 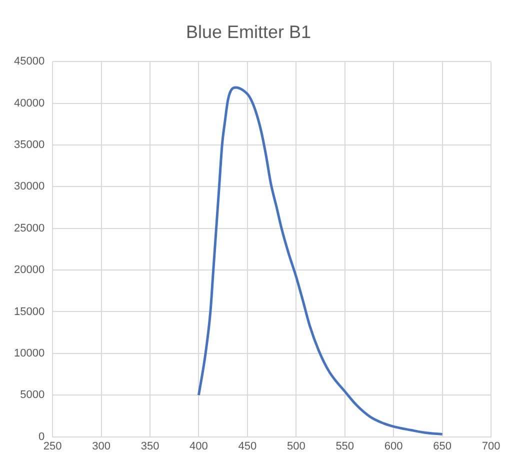 What do you see at coordinates (150, 446) in the screenshot?
I see `x-tick-label: 350` at bounding box center [150, 446].